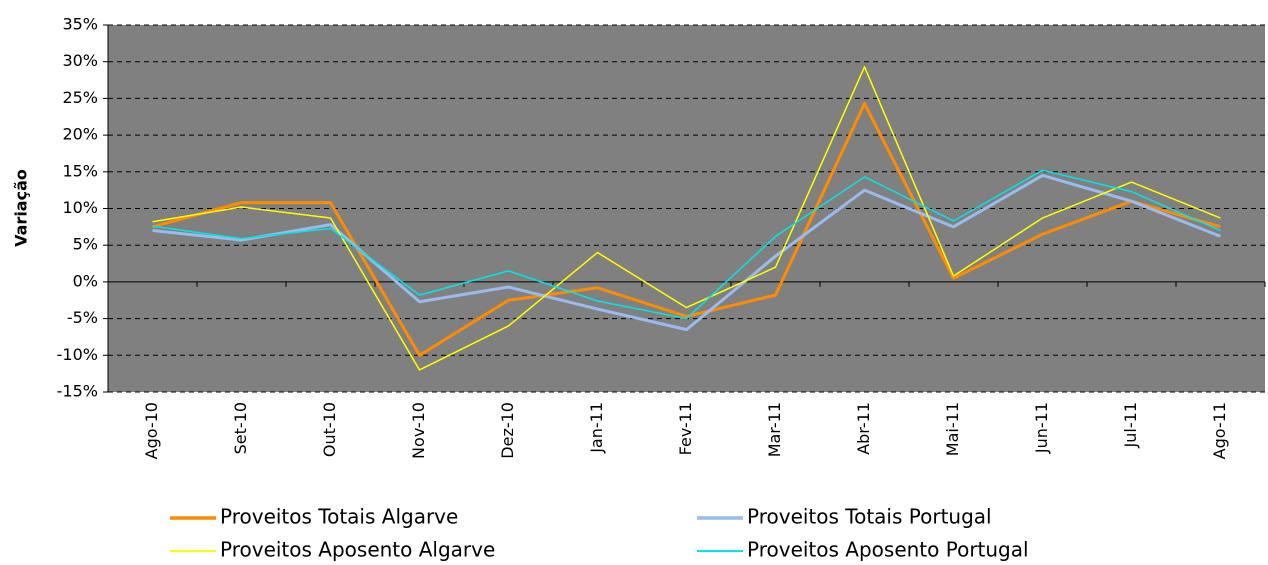 The height and width of the screenshot is (565, 1268). Describe the element at coordinates (869, 517) in the screenshot. I see `legend-label: Proveitos Totais Portugal` at that location.